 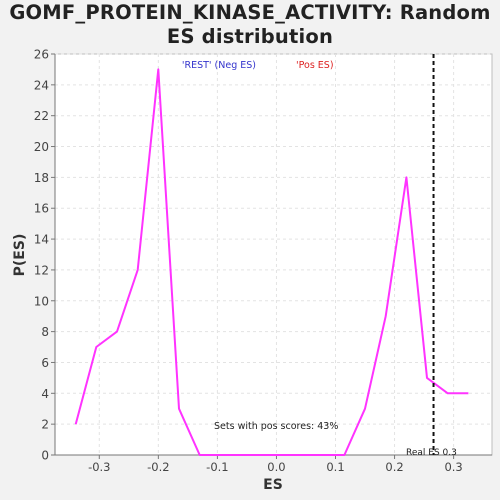 I want to click on chart-title-line2: ES distribution, so click(x=250, y=36).